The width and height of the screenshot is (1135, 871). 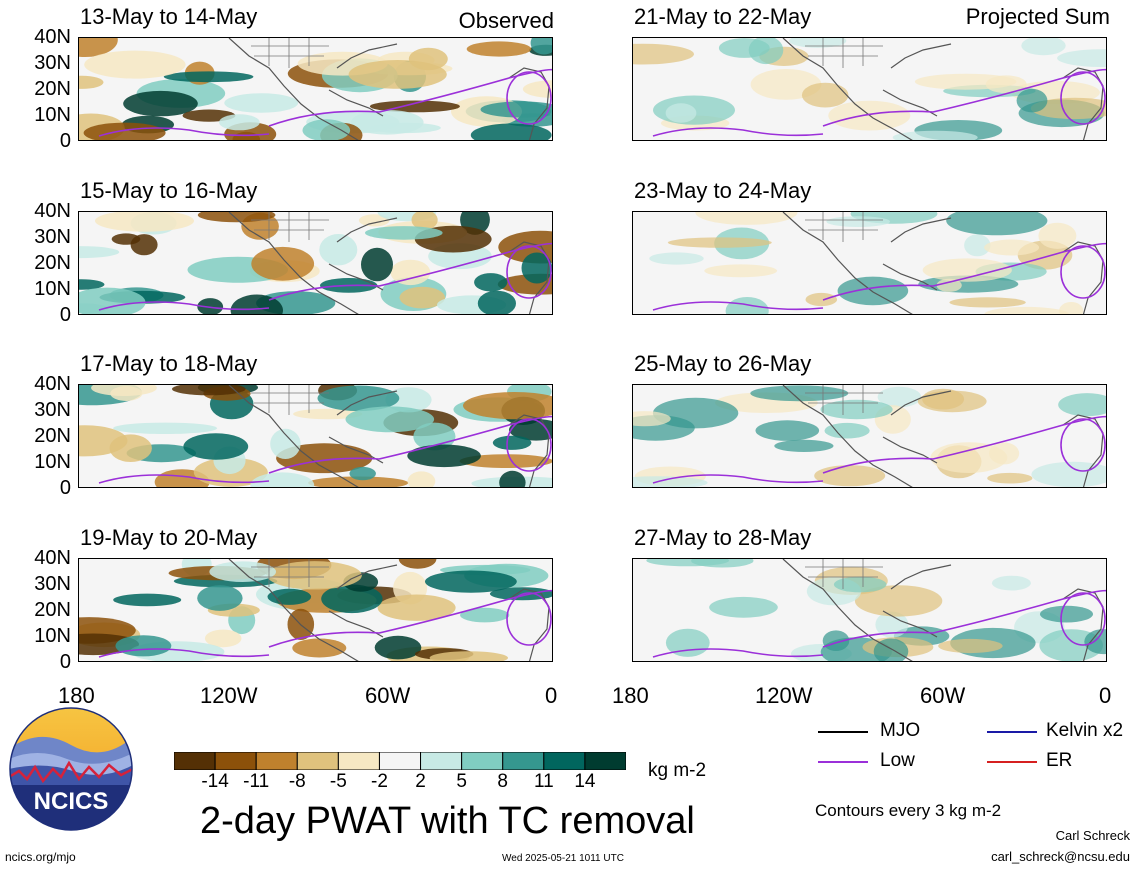 I want to click on colorbar-tick-label: -14, so click(x=215, y=781).